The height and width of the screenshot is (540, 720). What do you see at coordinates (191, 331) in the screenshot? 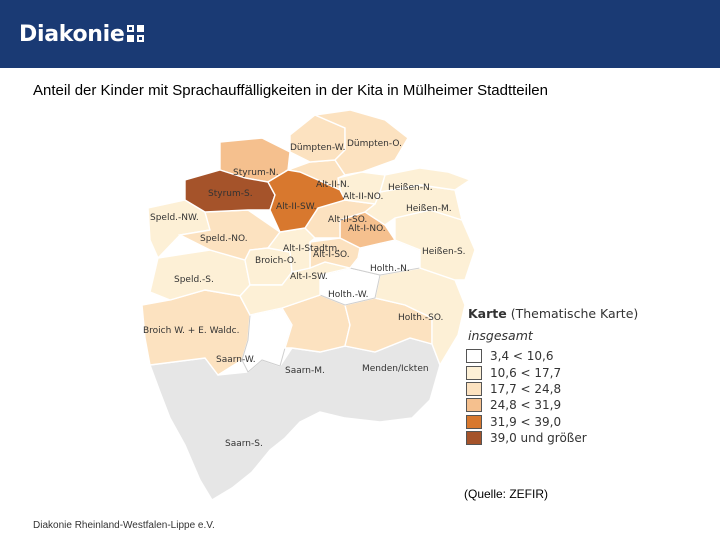
I see `label-broich-w: Broich W. + E. Waldc.` at bounding box center [191, 331].